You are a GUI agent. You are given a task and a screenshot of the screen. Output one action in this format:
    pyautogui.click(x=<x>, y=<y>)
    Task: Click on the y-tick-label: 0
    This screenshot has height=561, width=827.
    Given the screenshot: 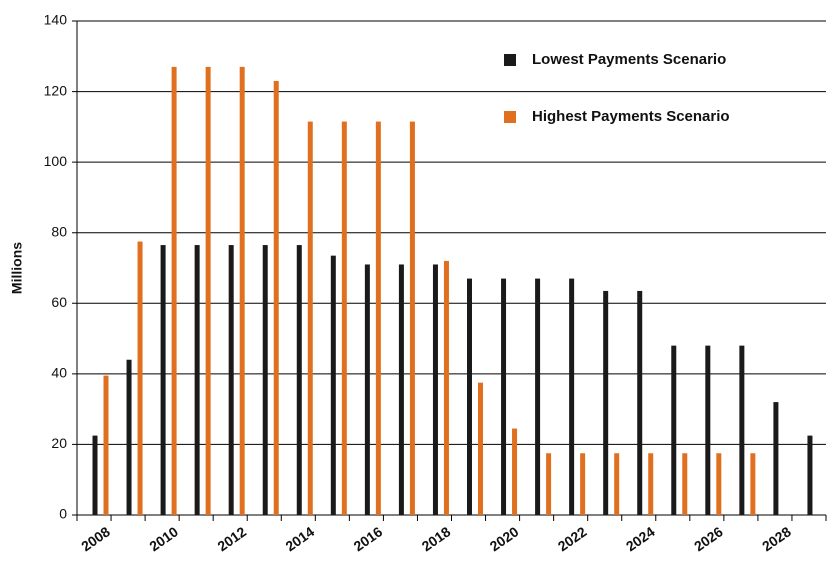 What is the action you would take?
    pyautogui.click(x=63, y=514)
    